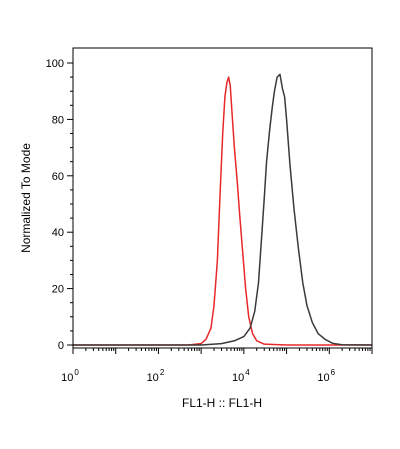 The width and height of the screenshot is (400, 449). Describe the element at coordinates (217, 366) in the screenshot. I see `x-axis: 10⁰ 10² 10⁴ 10⁶` at that location.